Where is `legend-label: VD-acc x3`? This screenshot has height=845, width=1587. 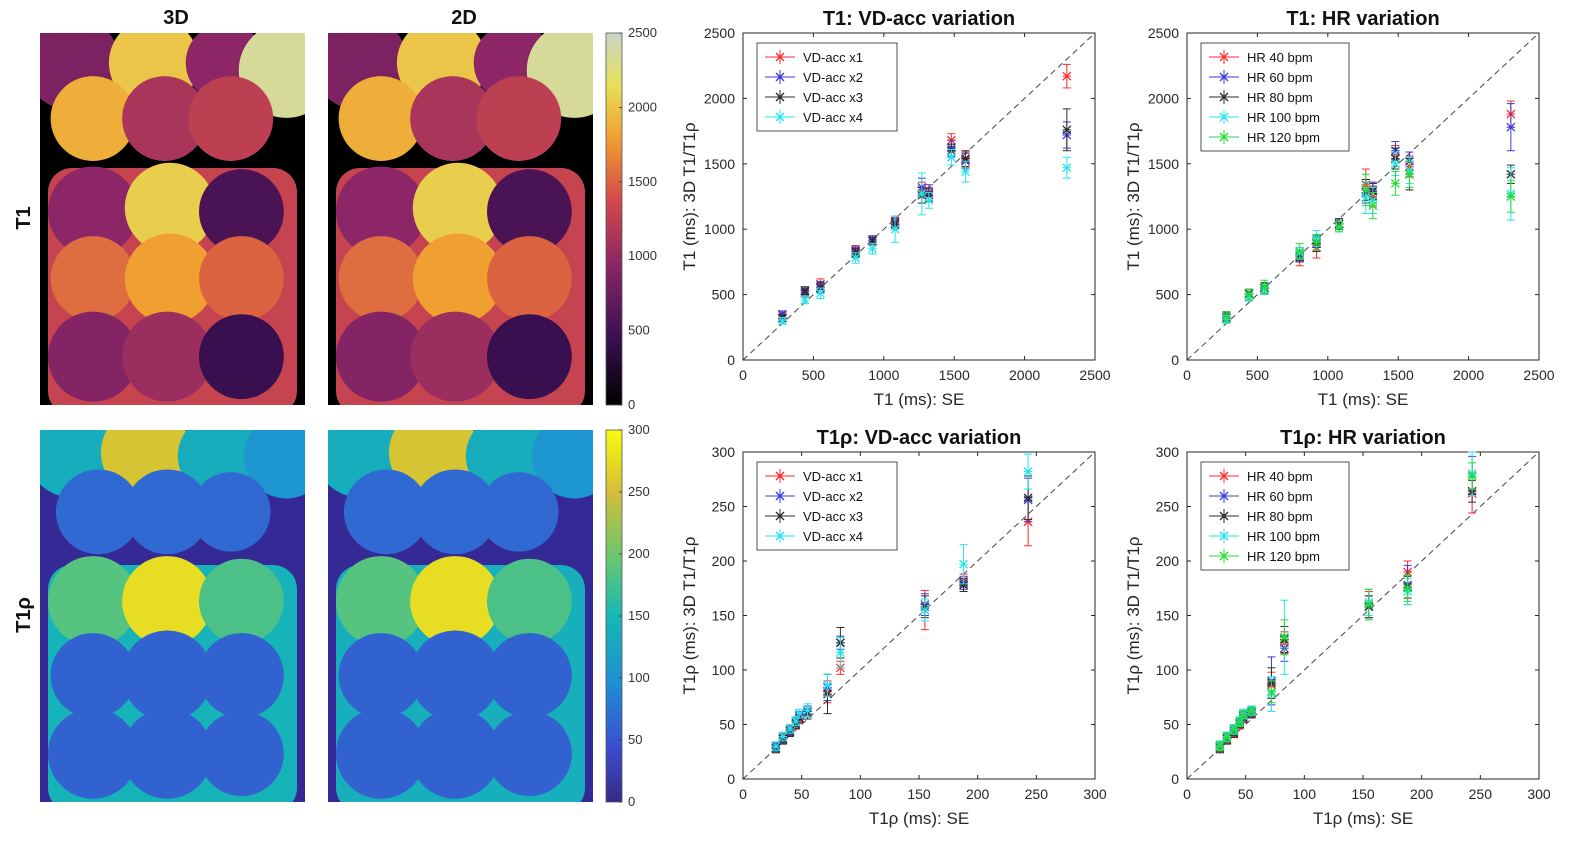 legend-label: VD-acc x3 is located at coordinates (833, 516).